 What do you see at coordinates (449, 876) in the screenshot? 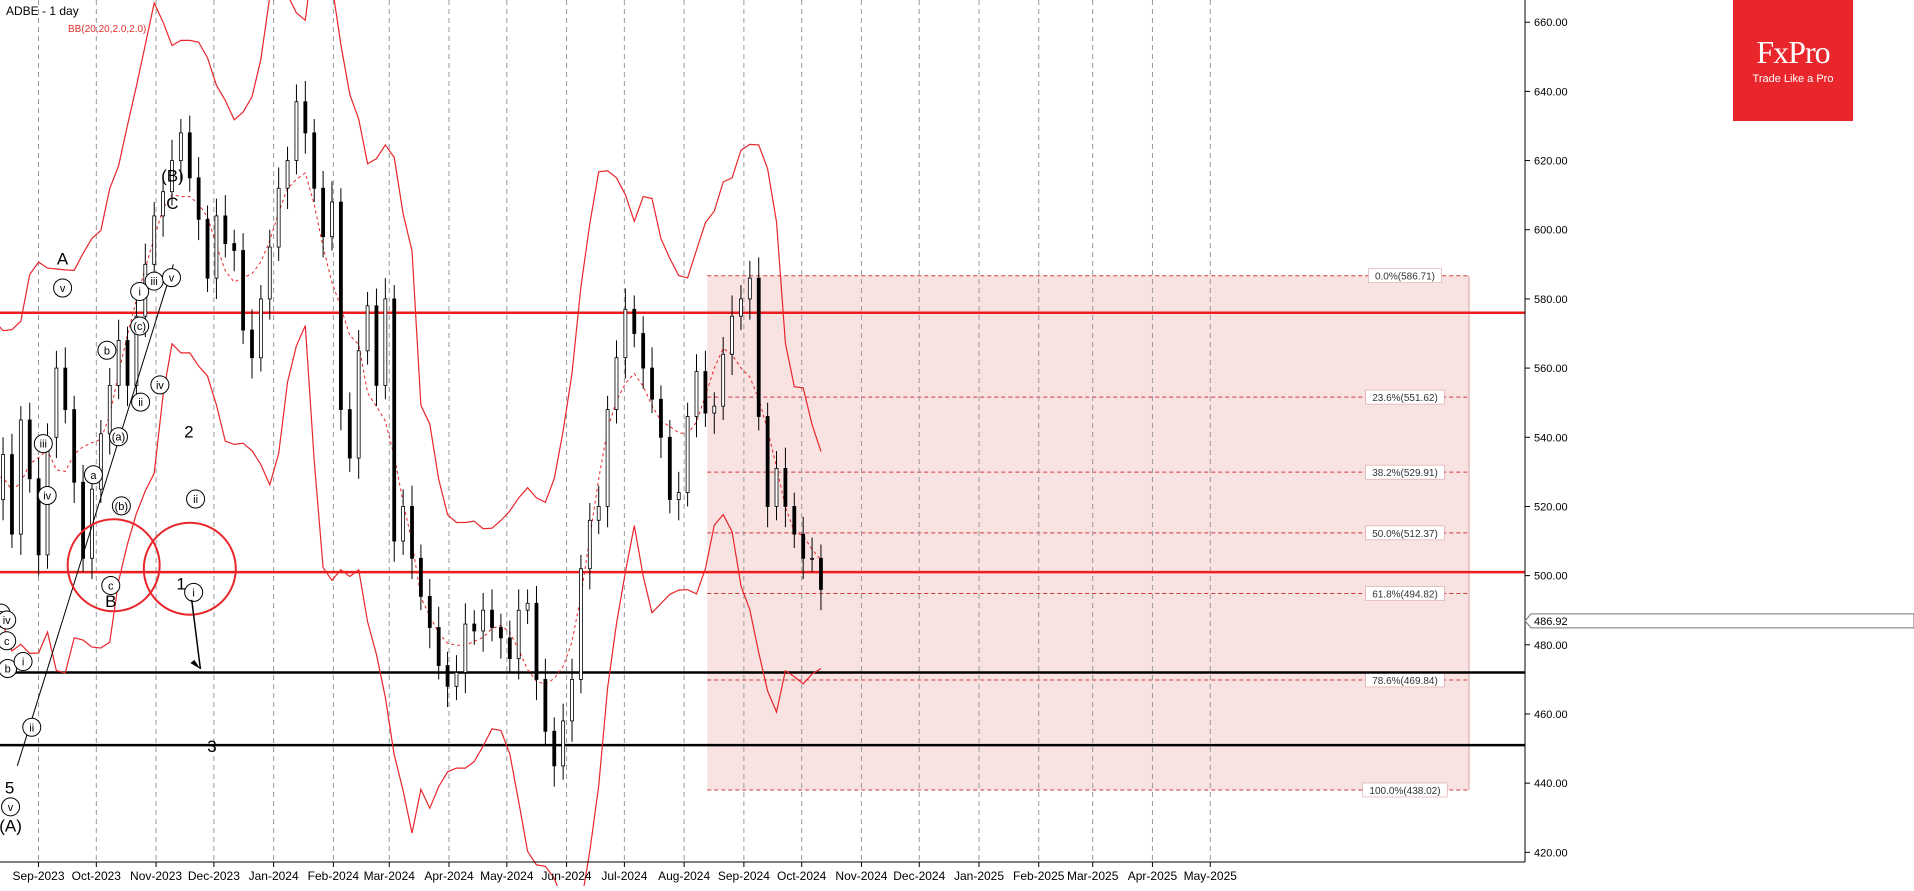
I see `x-tick-label: Apr-2024` at bounding box center [449, 876].